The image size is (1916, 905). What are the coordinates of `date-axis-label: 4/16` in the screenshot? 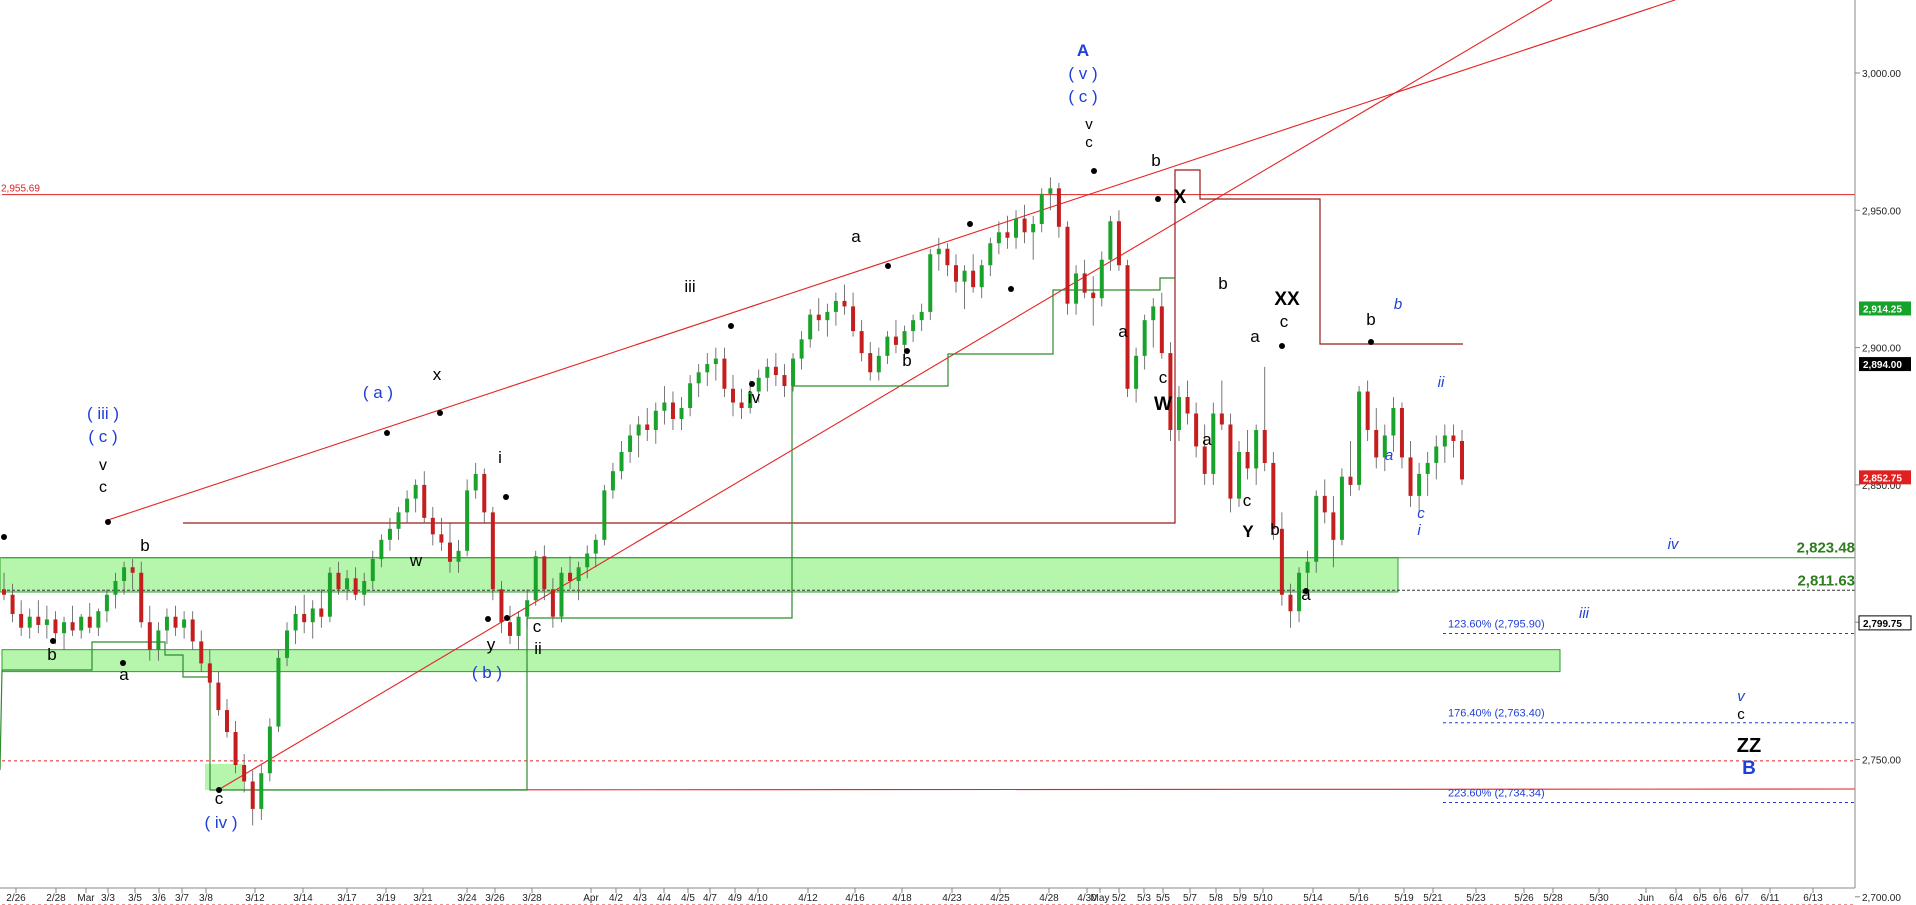 It's located at (855, 898).